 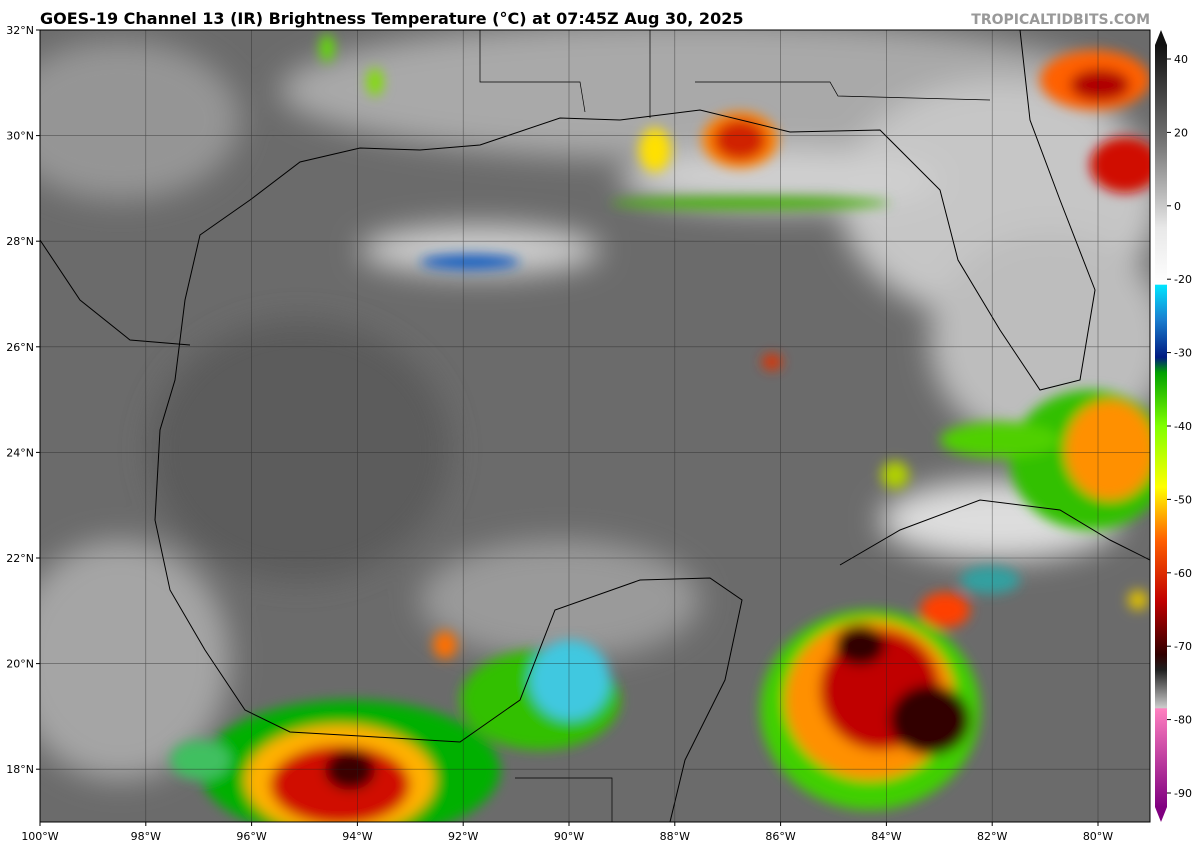 What do you see at coordinates (1183, 353) in the screenshot?
I see `colorbar-tick-label: -30` at bounding box center [1183, 353].